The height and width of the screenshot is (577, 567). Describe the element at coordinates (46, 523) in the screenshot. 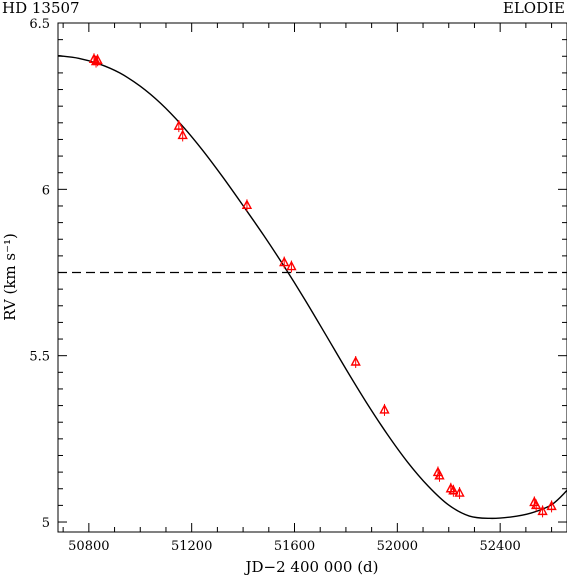

I see `y-tick-label: 5` at that location.